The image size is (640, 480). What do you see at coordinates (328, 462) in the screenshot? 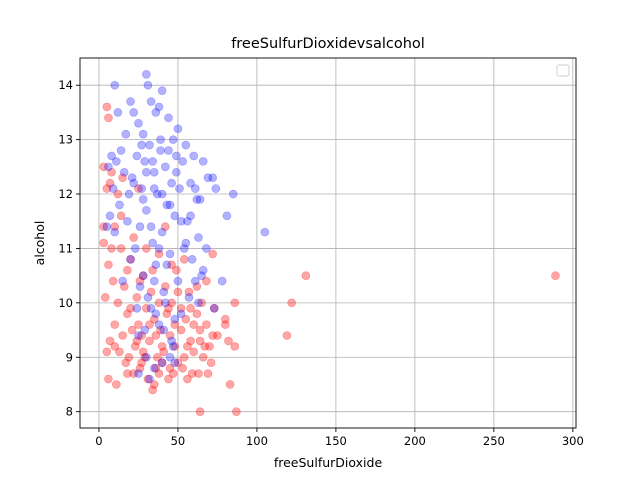
I see `x-axis-label: freeSulfurDioxide` at bounding box center [328, 462].